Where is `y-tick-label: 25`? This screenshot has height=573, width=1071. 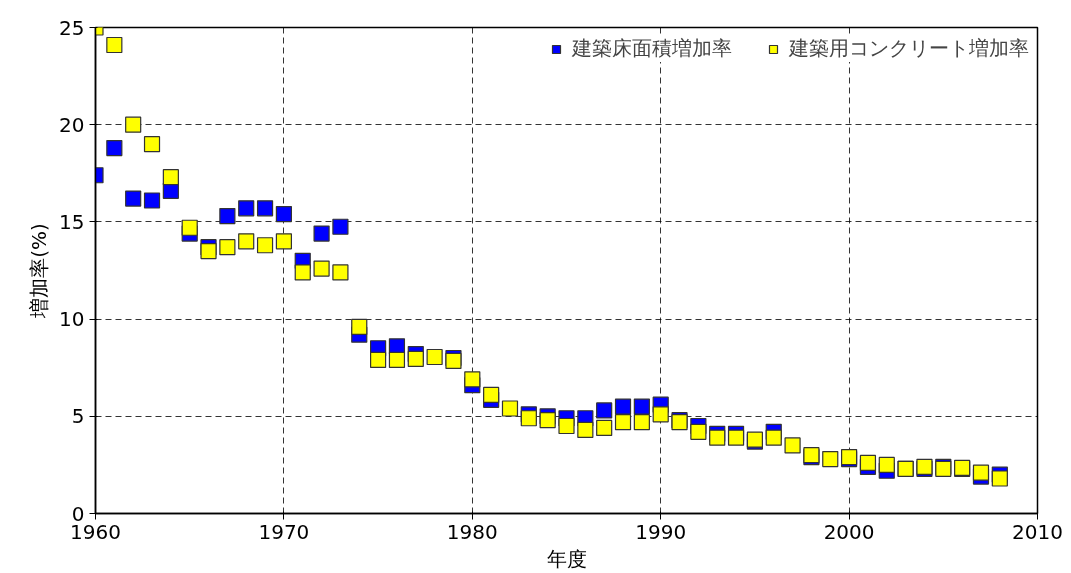 y-tick-label: 25 is located at coordinates (72, 27).